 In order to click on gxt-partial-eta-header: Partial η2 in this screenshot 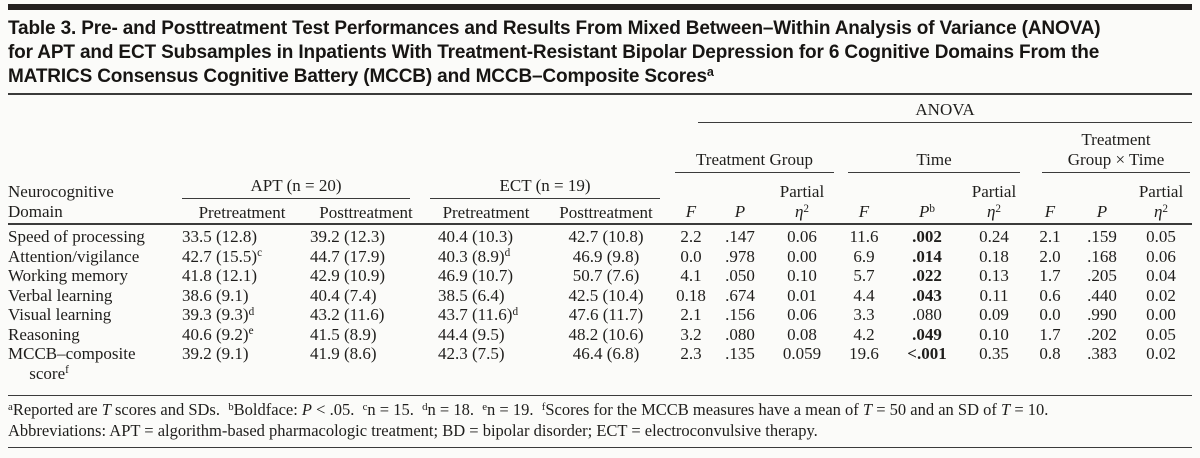, I will do `click(1161, 201)`.